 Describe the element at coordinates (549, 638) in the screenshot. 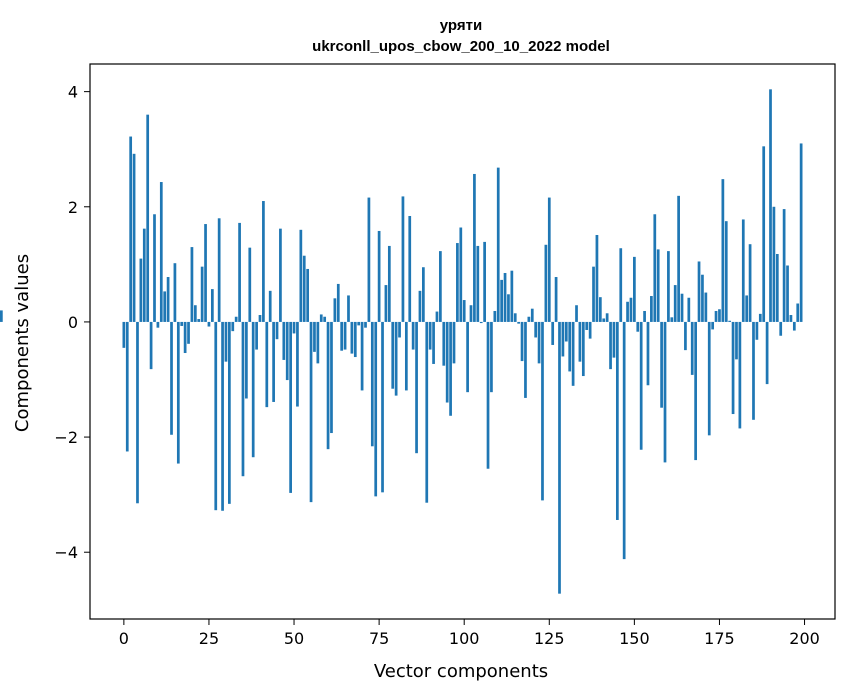

I see `x-tick-label: 125` at that location.